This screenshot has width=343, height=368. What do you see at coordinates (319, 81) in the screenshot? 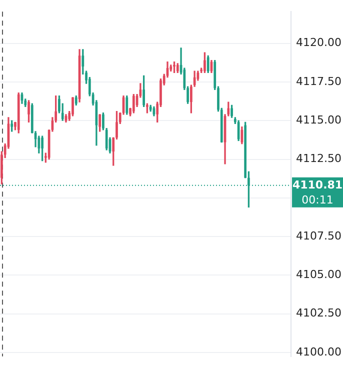
I see `y-tick-label: 4117.50` at bounding box center [319, 81].